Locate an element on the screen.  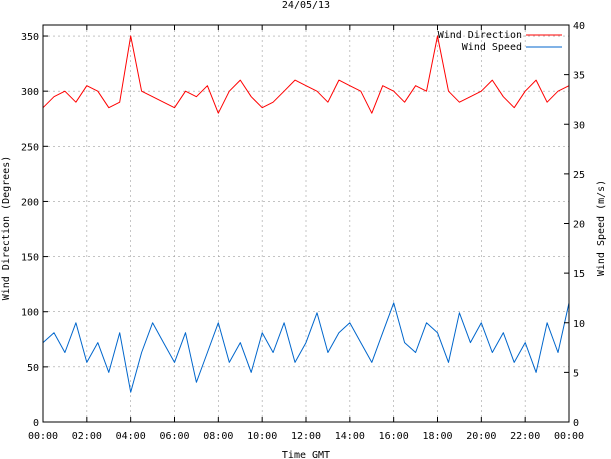
x-tick-label: 14:00 is located at coordinates (350, 436).